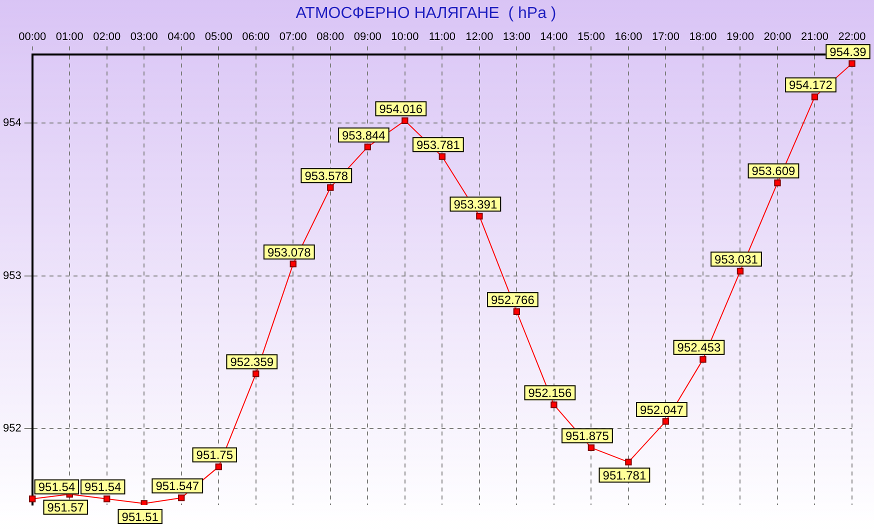  What do you see at coordinates (516, 36) in the screenshot?
I see `x-tick-label: 13:00` at bounding box center [516, 36].